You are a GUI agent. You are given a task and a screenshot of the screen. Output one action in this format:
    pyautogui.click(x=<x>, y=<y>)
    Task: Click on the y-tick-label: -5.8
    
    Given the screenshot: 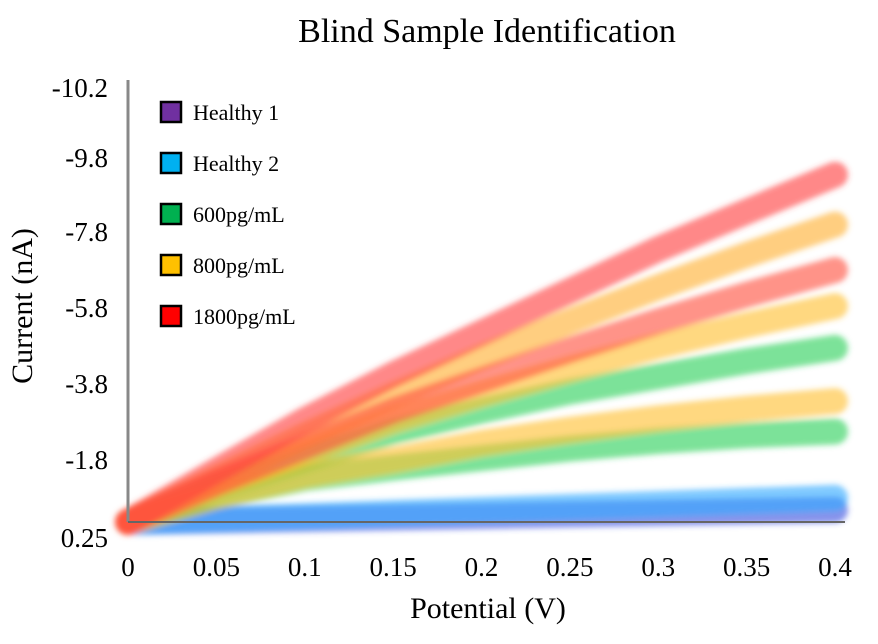 What is the action you would take?
    pyautogui.click(x=86, y=308)
    